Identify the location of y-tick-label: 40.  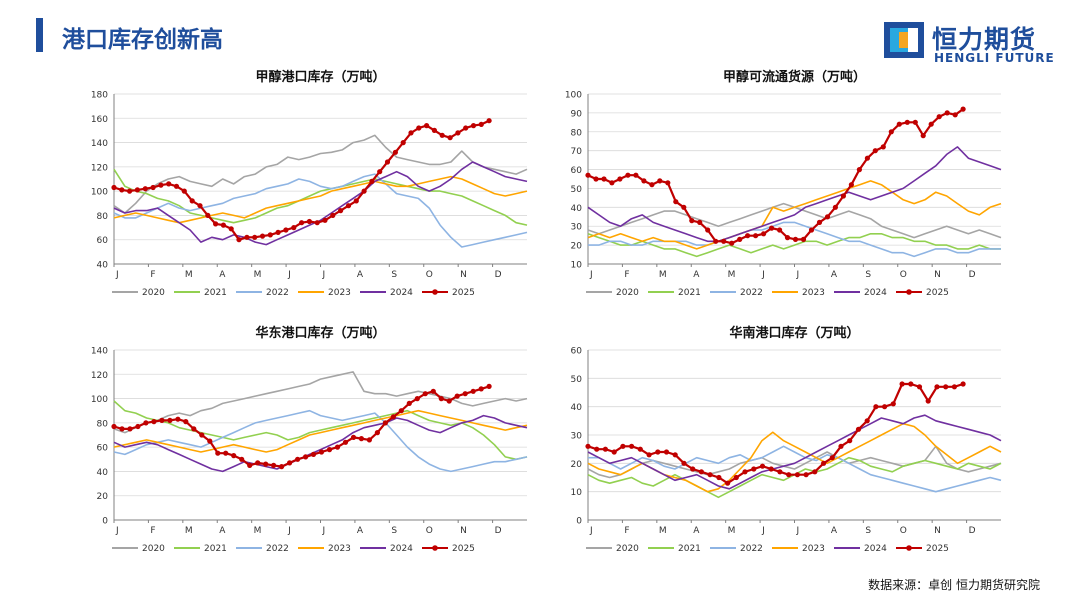
(103, 266).